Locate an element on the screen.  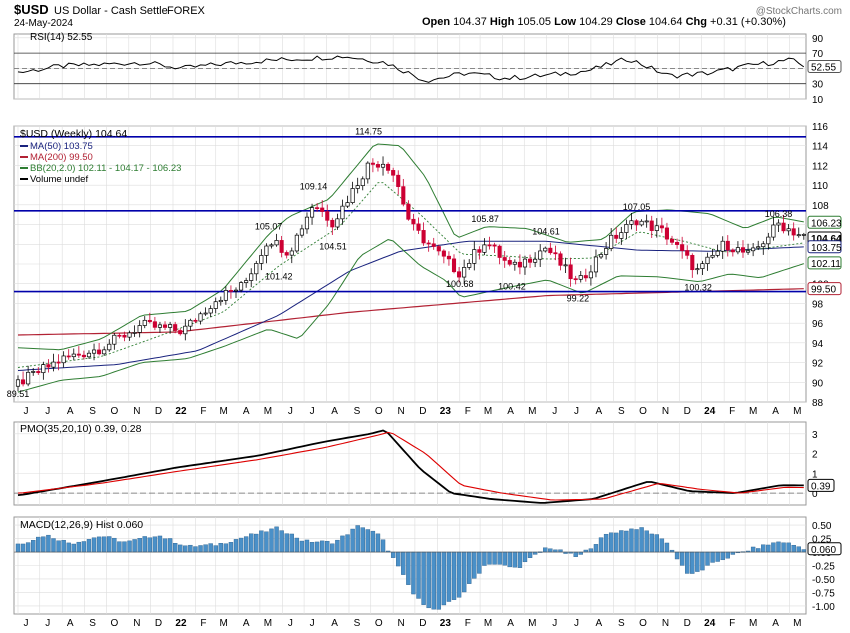
price-annotation: 114.75 is located at coordinates (368, 131).